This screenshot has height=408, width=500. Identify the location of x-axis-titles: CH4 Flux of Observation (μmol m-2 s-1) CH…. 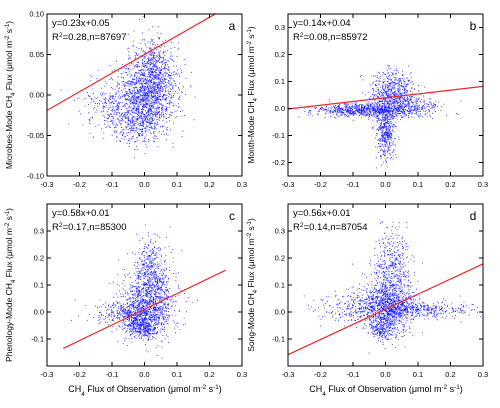
(265, 391).